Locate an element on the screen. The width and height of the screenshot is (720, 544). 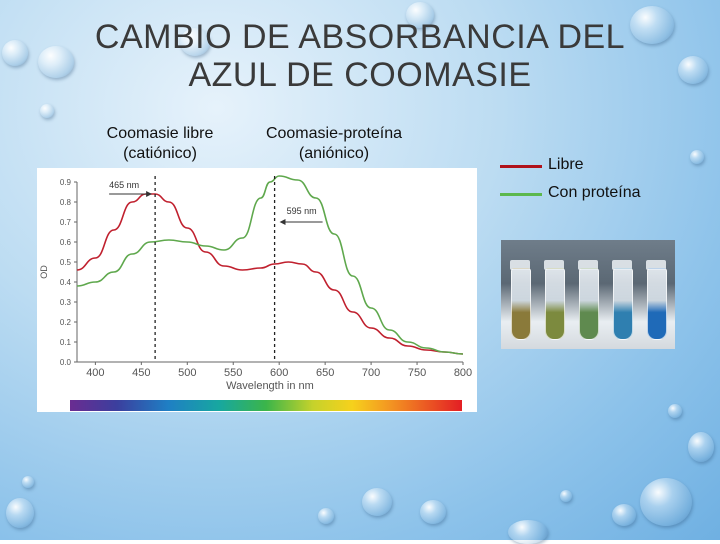
x-tick-label: 500 is located at coordinates (187, 373).